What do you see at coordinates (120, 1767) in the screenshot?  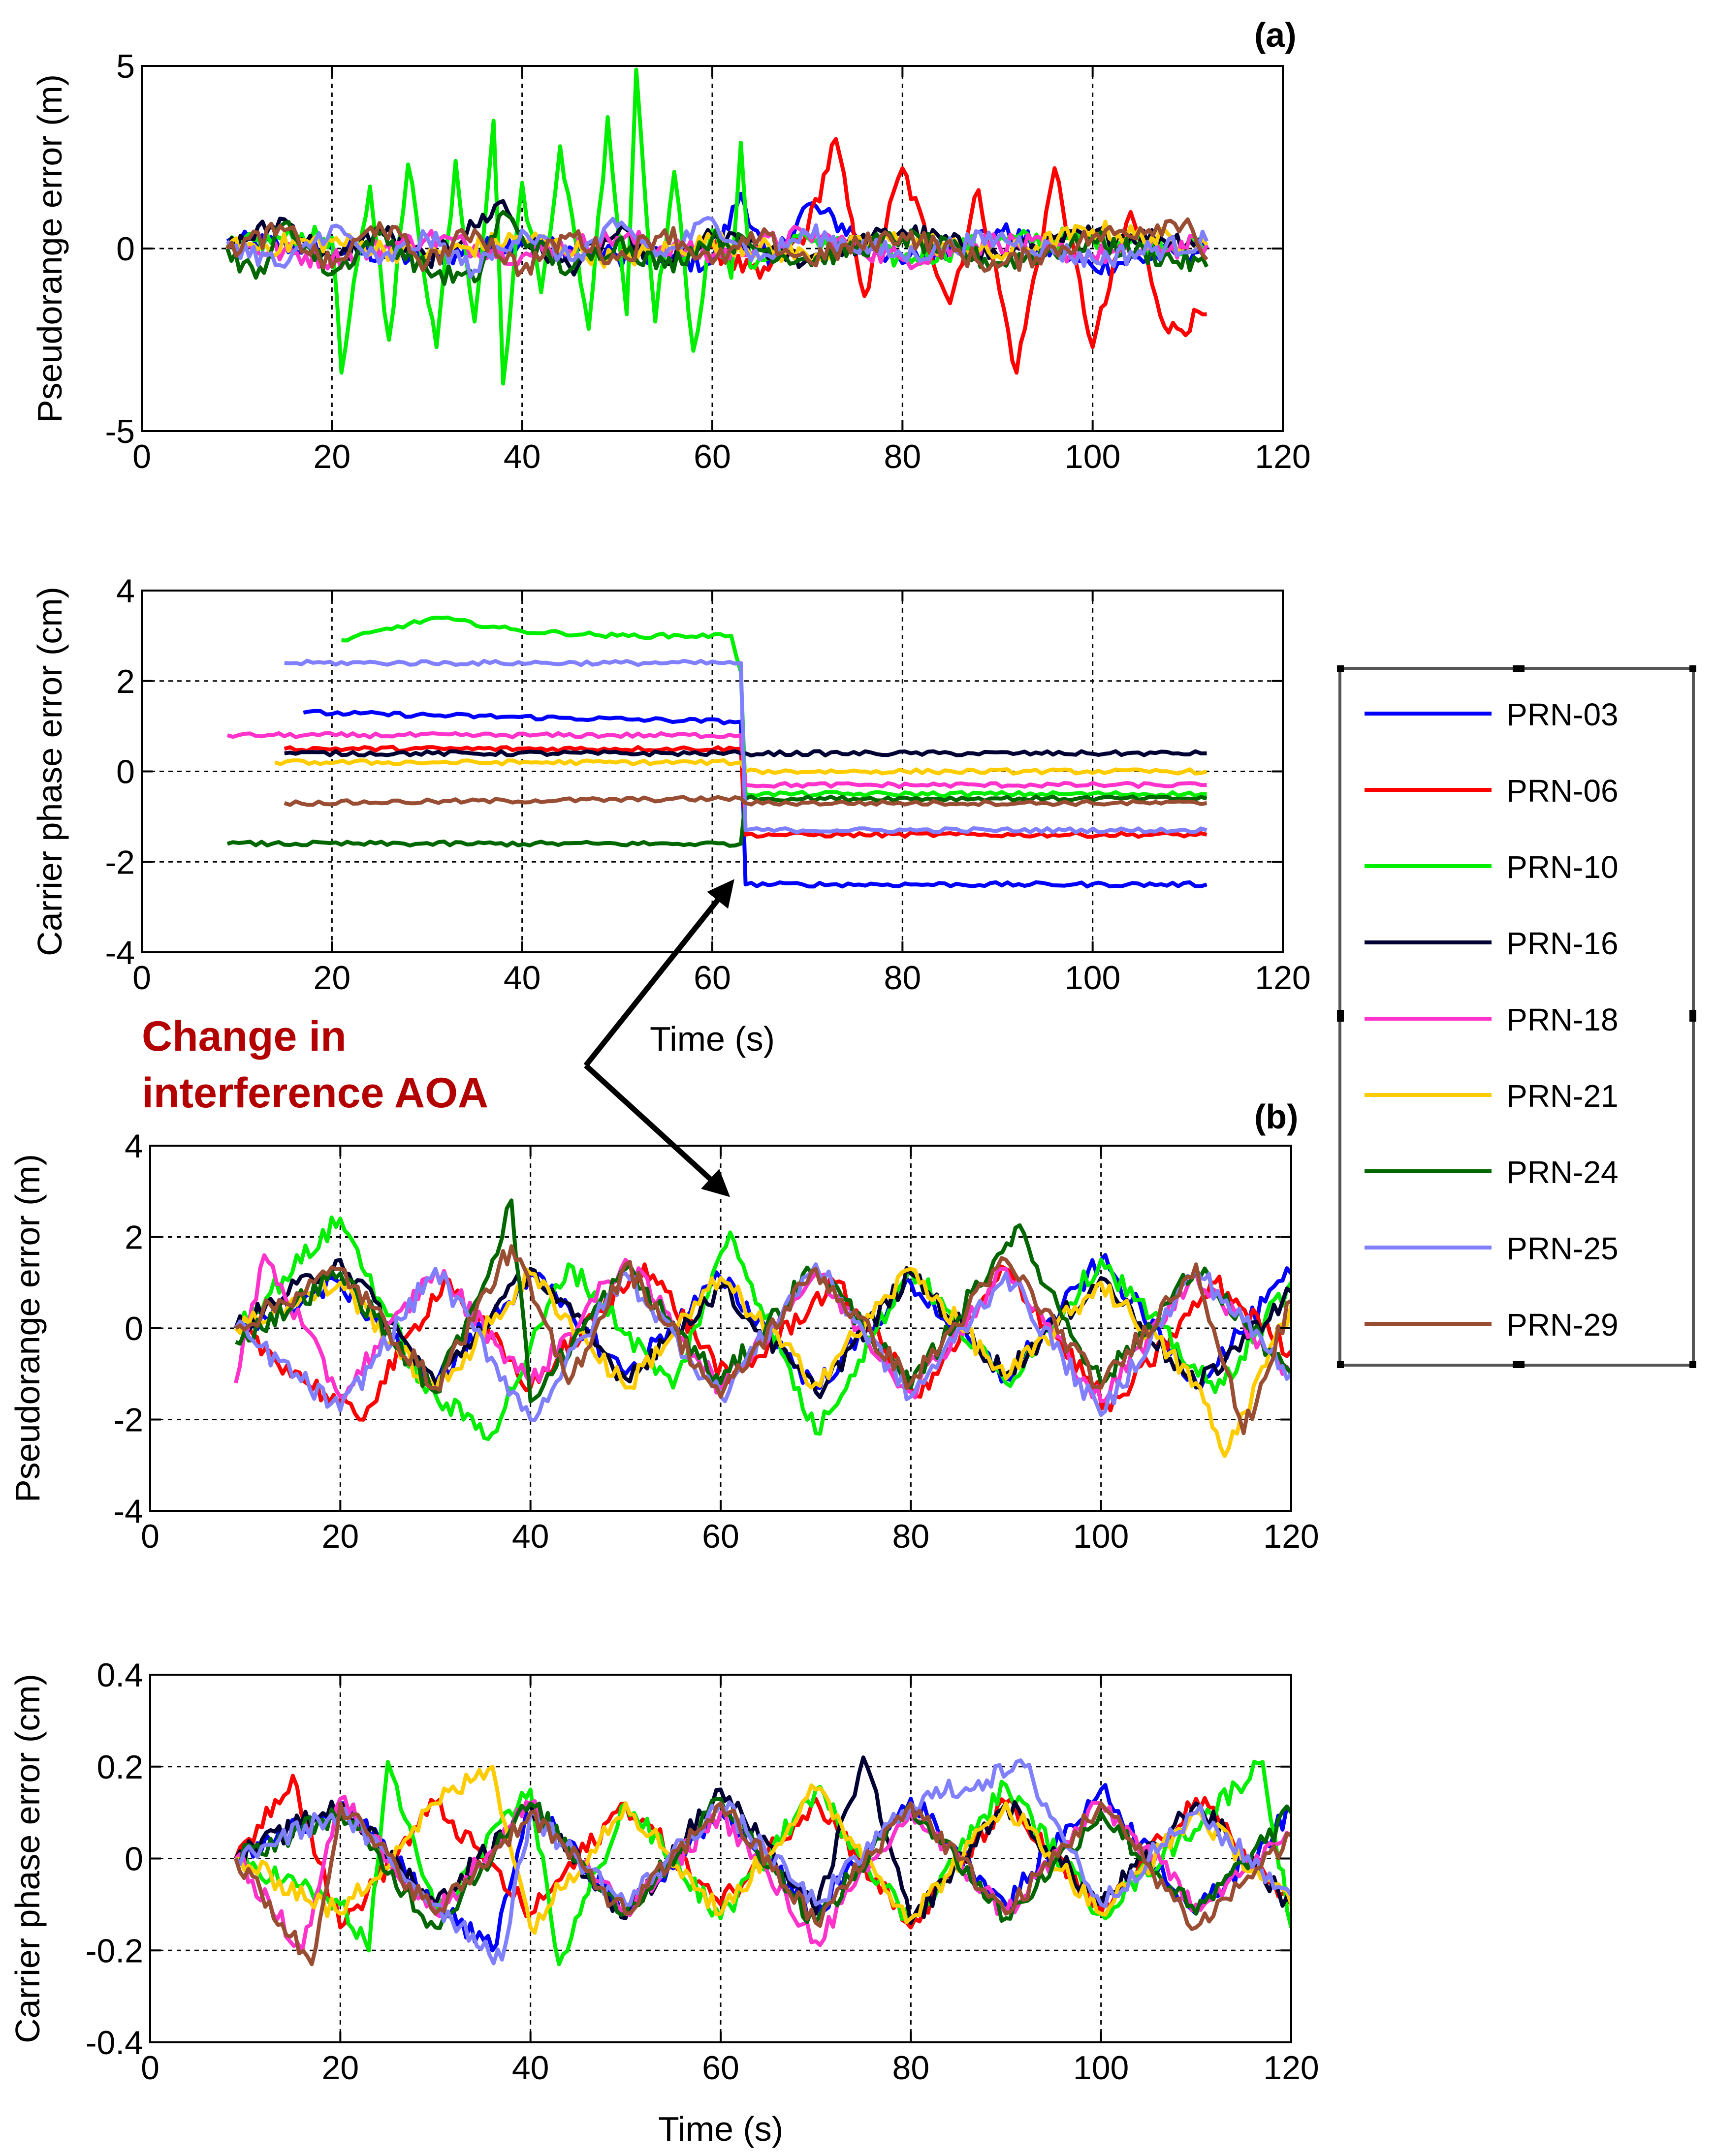 I see `y-tick-label: 0.2` at bounding box center [120, 1767].